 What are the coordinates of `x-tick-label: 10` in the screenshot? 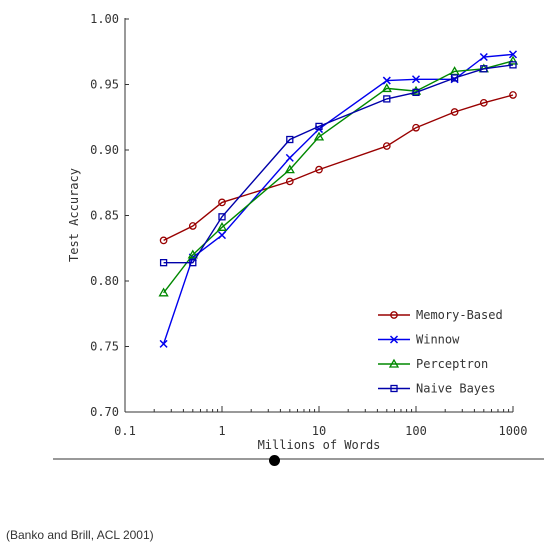 It's located at (319, 431).